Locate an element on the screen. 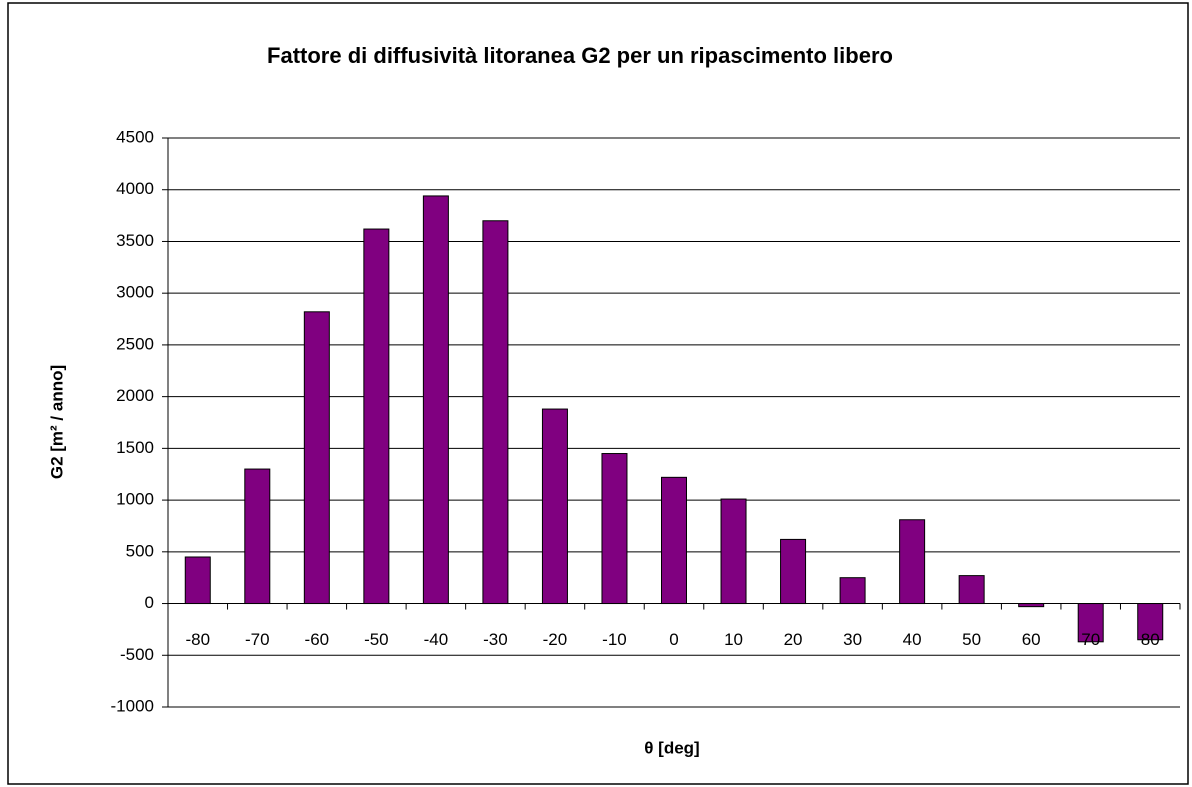  y-tick-label: 3500 is located at coordinates (135, 240).